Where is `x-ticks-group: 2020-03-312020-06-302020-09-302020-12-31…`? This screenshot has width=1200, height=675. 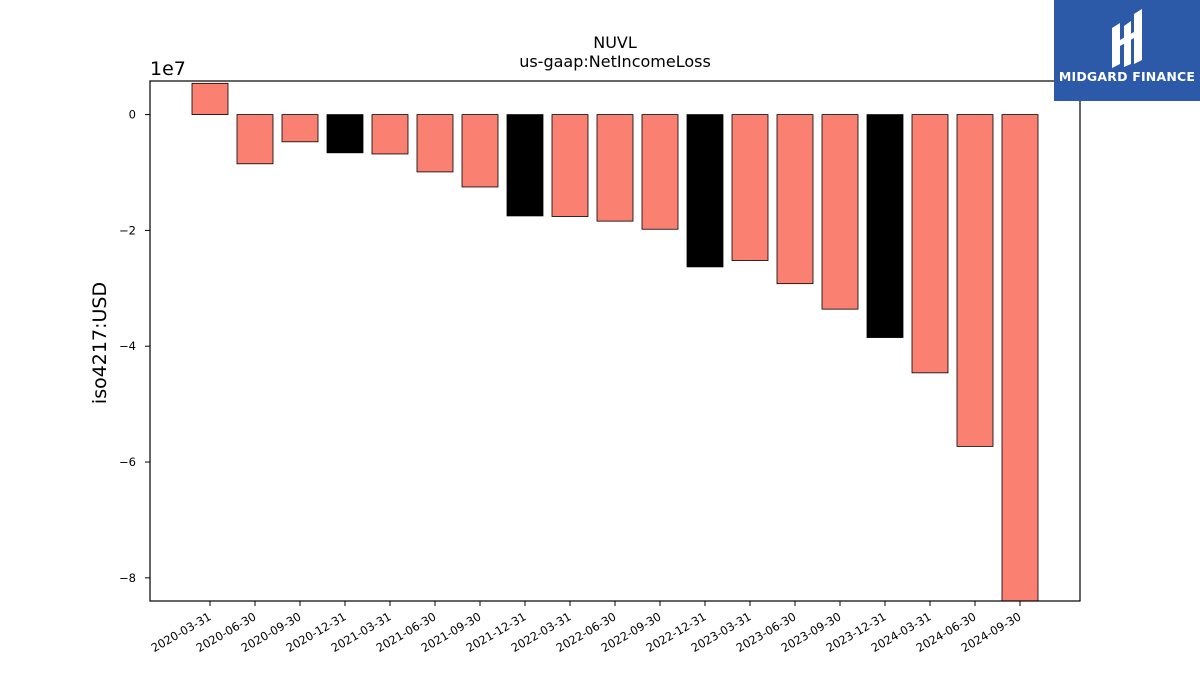
x-ticks-group: 2020-03-312020-06-302020-09-302020-12-31… is located at coordinates (586, 628).